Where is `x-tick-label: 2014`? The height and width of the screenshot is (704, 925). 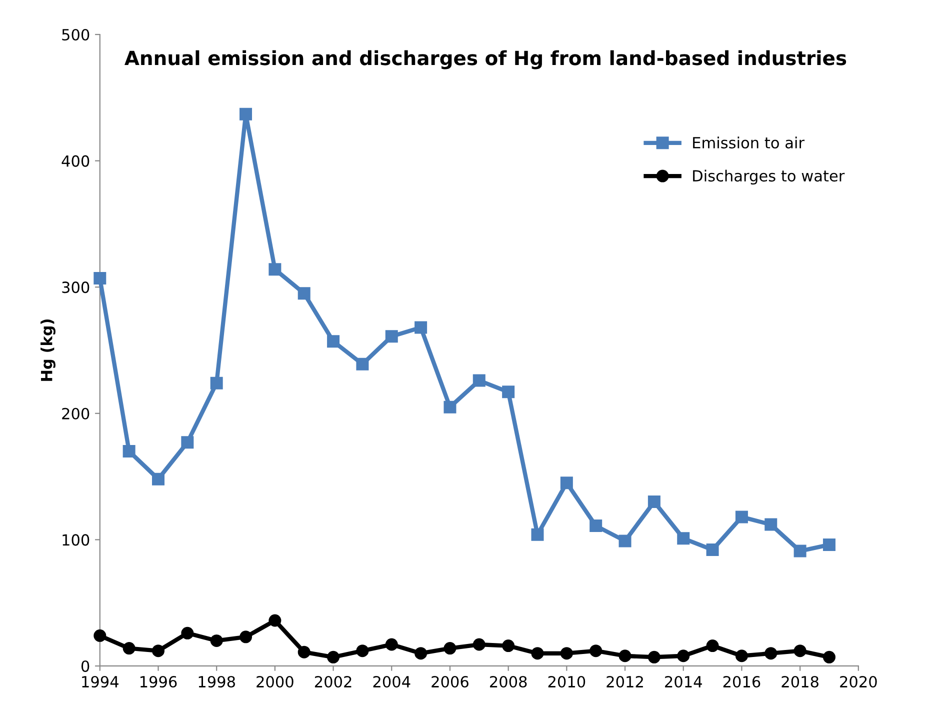 x-tick-label: 2014 is located at coordinates (683, 682).